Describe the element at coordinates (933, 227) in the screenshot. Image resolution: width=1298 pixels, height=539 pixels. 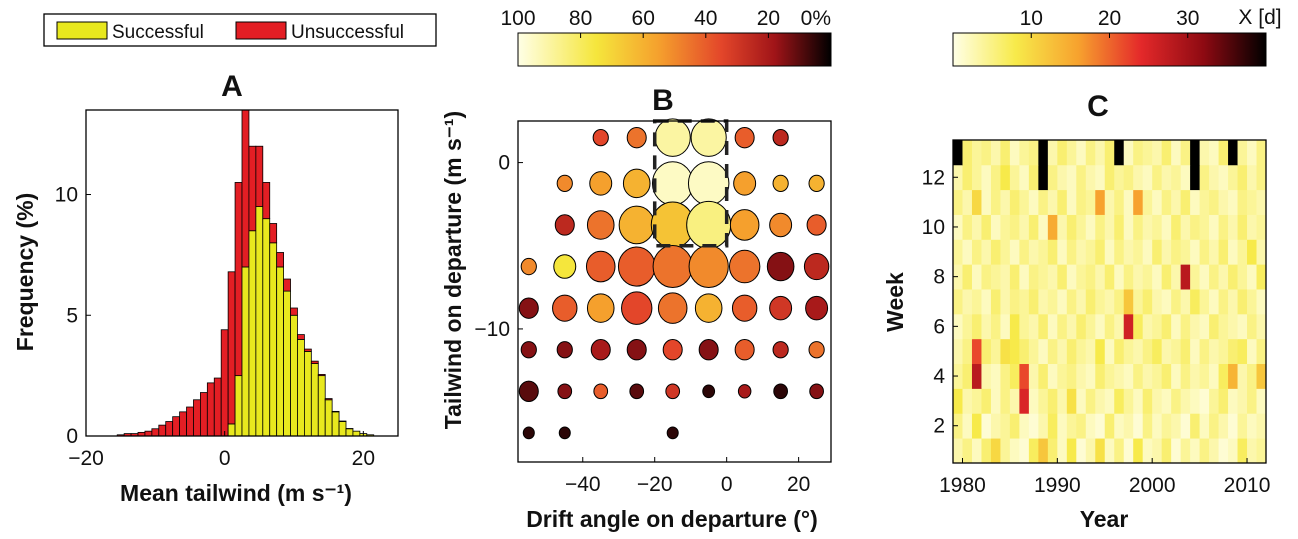
I see `y-tick-label-c: 10` at that location.